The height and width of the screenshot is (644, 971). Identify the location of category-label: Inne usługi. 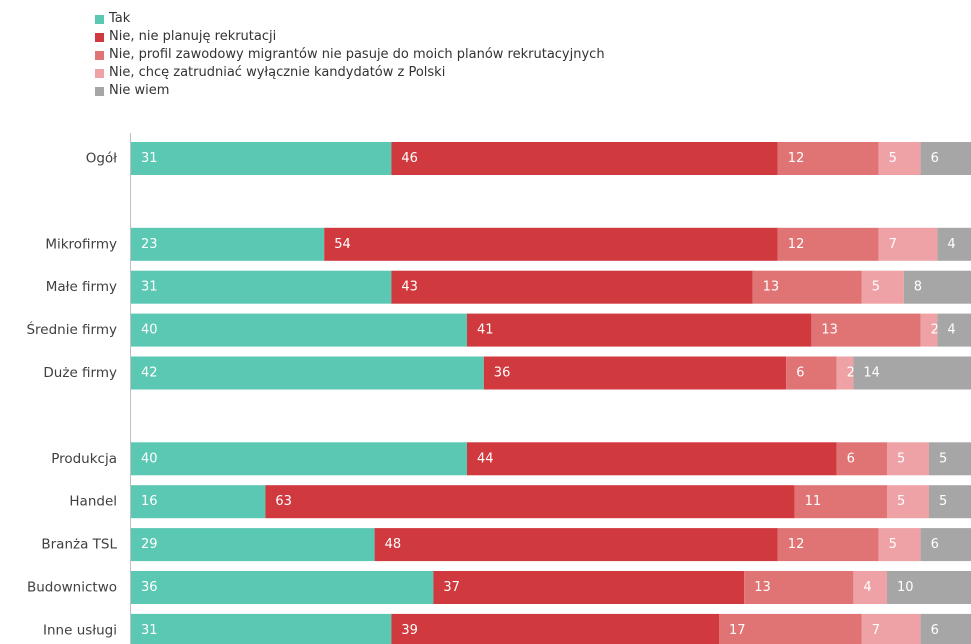
(80, 630).